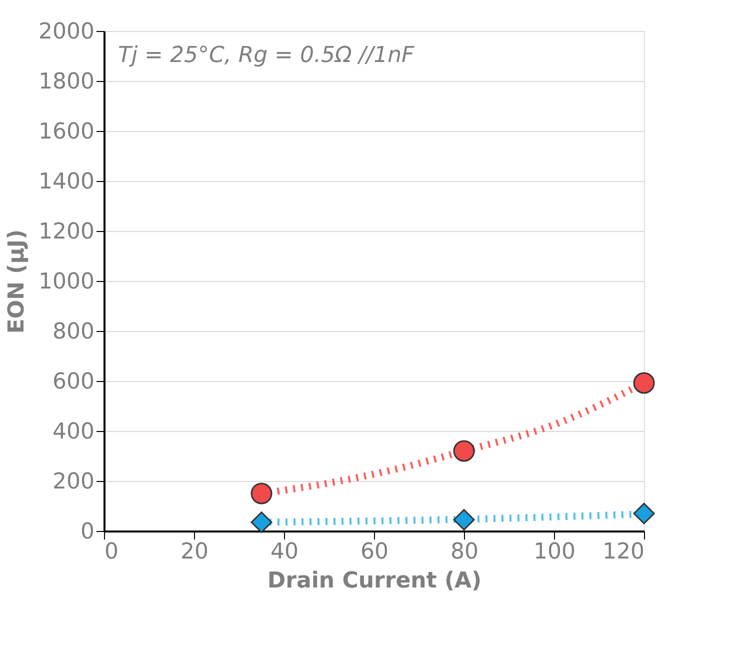 The height and width of the screenshot is (655, 750). What do you see at coordinates (66, 282) in the screenshot?
I see `y-tick-label: 1000` at bounding box center [66, 282].